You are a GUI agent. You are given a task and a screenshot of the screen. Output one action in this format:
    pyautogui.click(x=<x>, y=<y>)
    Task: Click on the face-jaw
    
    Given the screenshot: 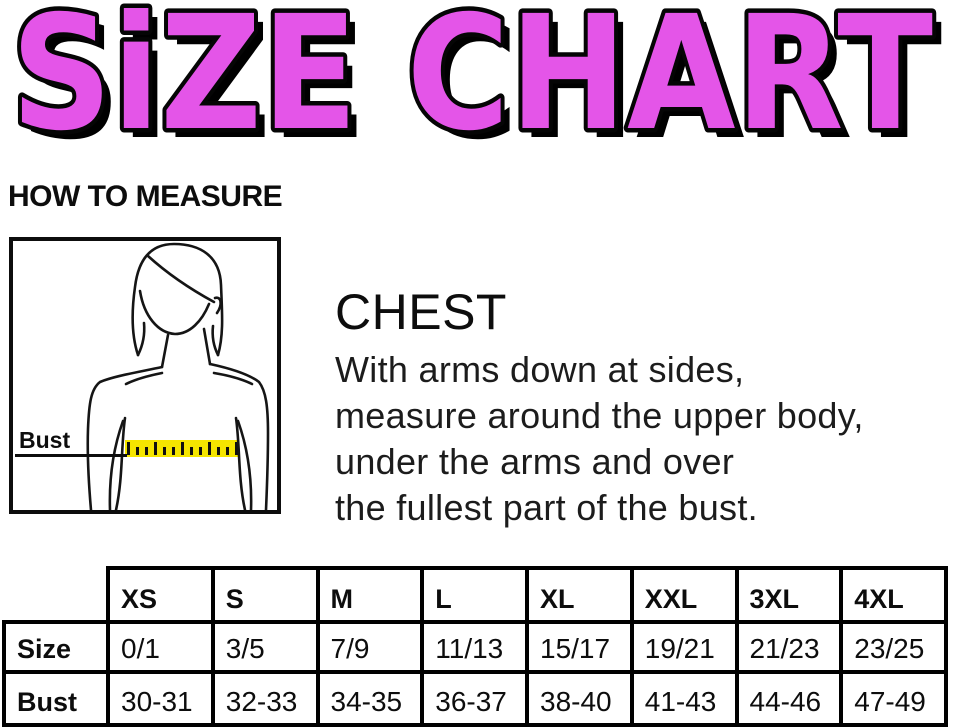 What is the action you would take?
    pyautogui.click(x=174, y=312)
    